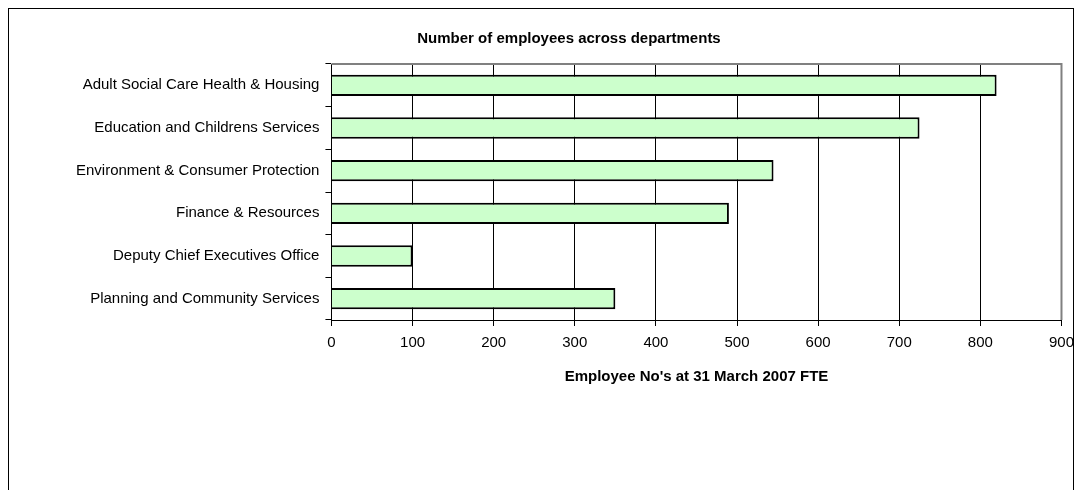 This screenshot has height=490, width=1082. What do you see at coordinates (696, 376) in the screenshot?
I see `x-axis-title: Employee No's at 31 March 2007 FTE` at bounding box center [696, 376].